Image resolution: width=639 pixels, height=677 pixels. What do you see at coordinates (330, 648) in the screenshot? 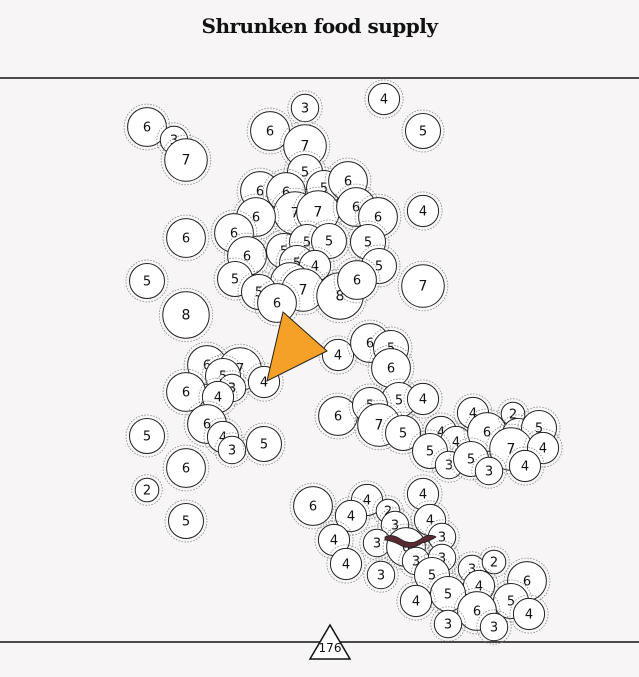
I see `turn-counter-value: 176` at bounding box center [330, 648].